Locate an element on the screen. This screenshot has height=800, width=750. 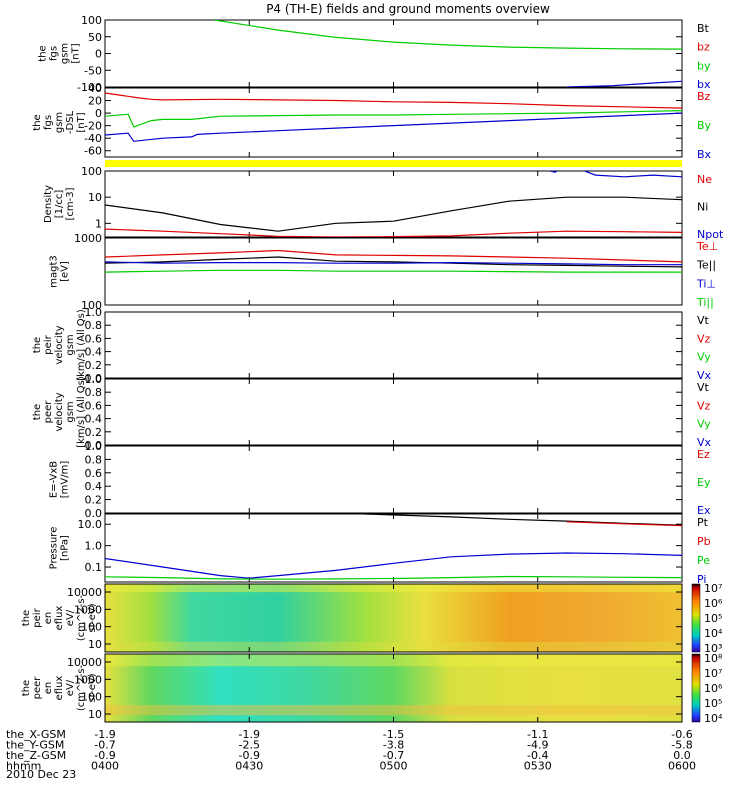
series-Te⊥-line is located at coordinates (393, 256).